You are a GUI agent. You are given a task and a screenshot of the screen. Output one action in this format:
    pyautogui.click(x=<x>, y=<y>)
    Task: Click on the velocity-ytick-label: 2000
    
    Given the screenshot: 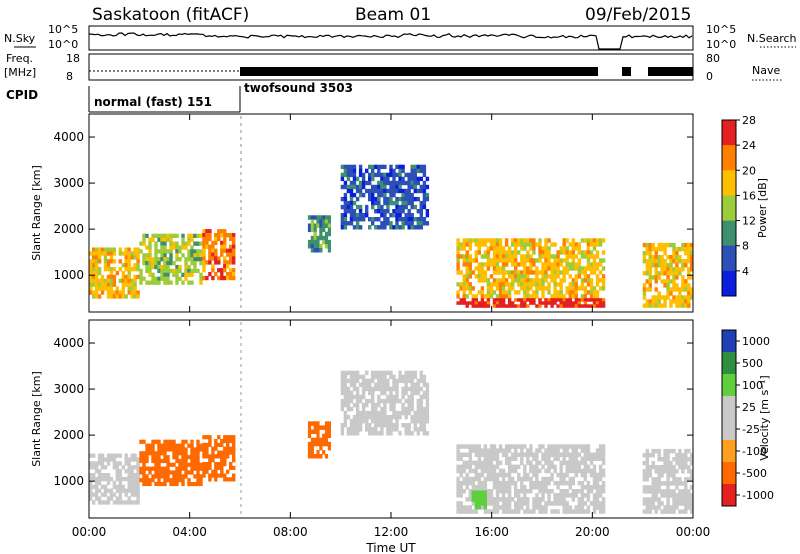 What is the action you would take?
    pyautogui.click(x=68, y=435)
    